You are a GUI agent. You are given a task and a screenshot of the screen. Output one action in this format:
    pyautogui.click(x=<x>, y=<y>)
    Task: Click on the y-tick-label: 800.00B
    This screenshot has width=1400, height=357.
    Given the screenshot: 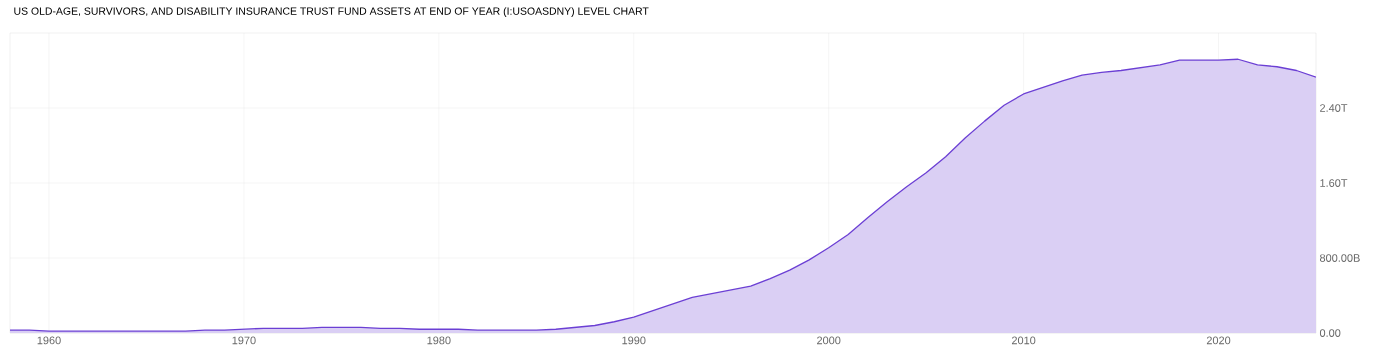 What is the action you would take?
    pyautogui.click(x=1339, y=258)
    